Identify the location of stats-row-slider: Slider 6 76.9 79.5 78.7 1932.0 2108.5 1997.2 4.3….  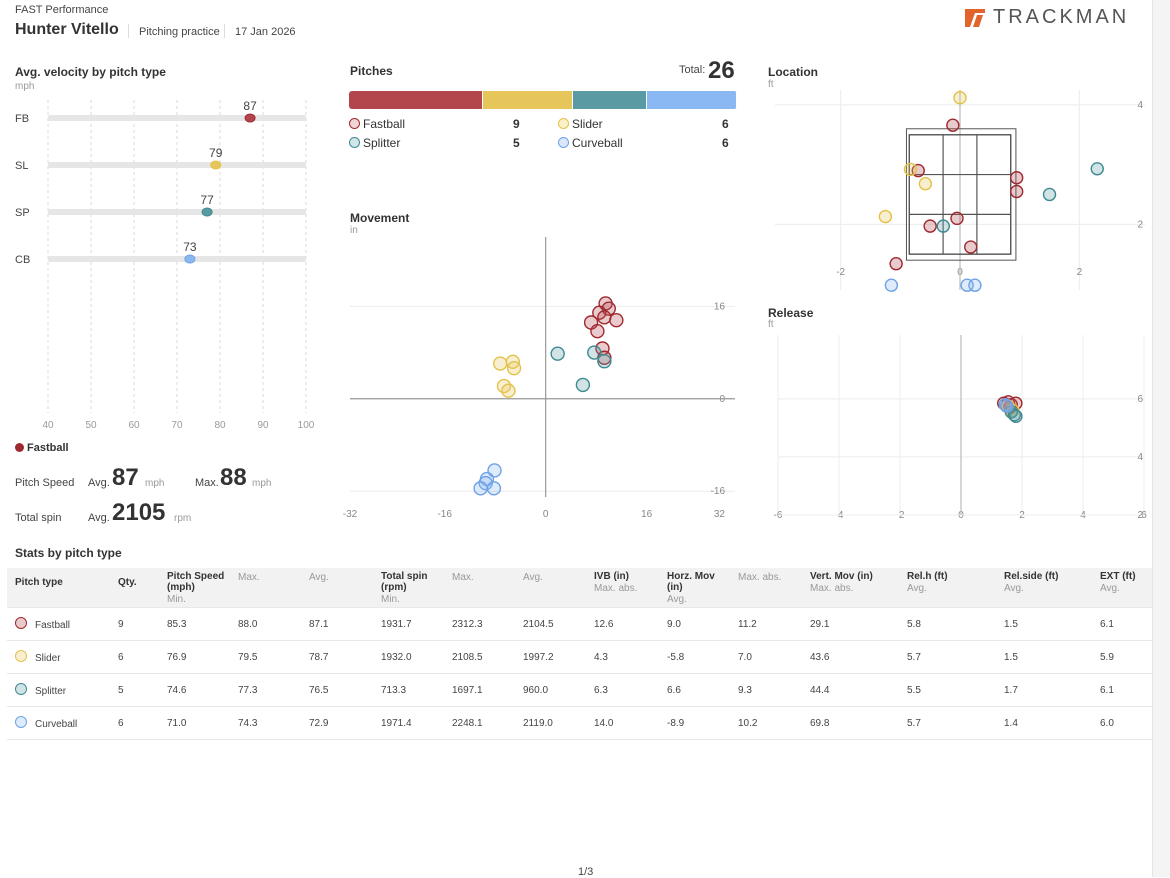
(582, 657).